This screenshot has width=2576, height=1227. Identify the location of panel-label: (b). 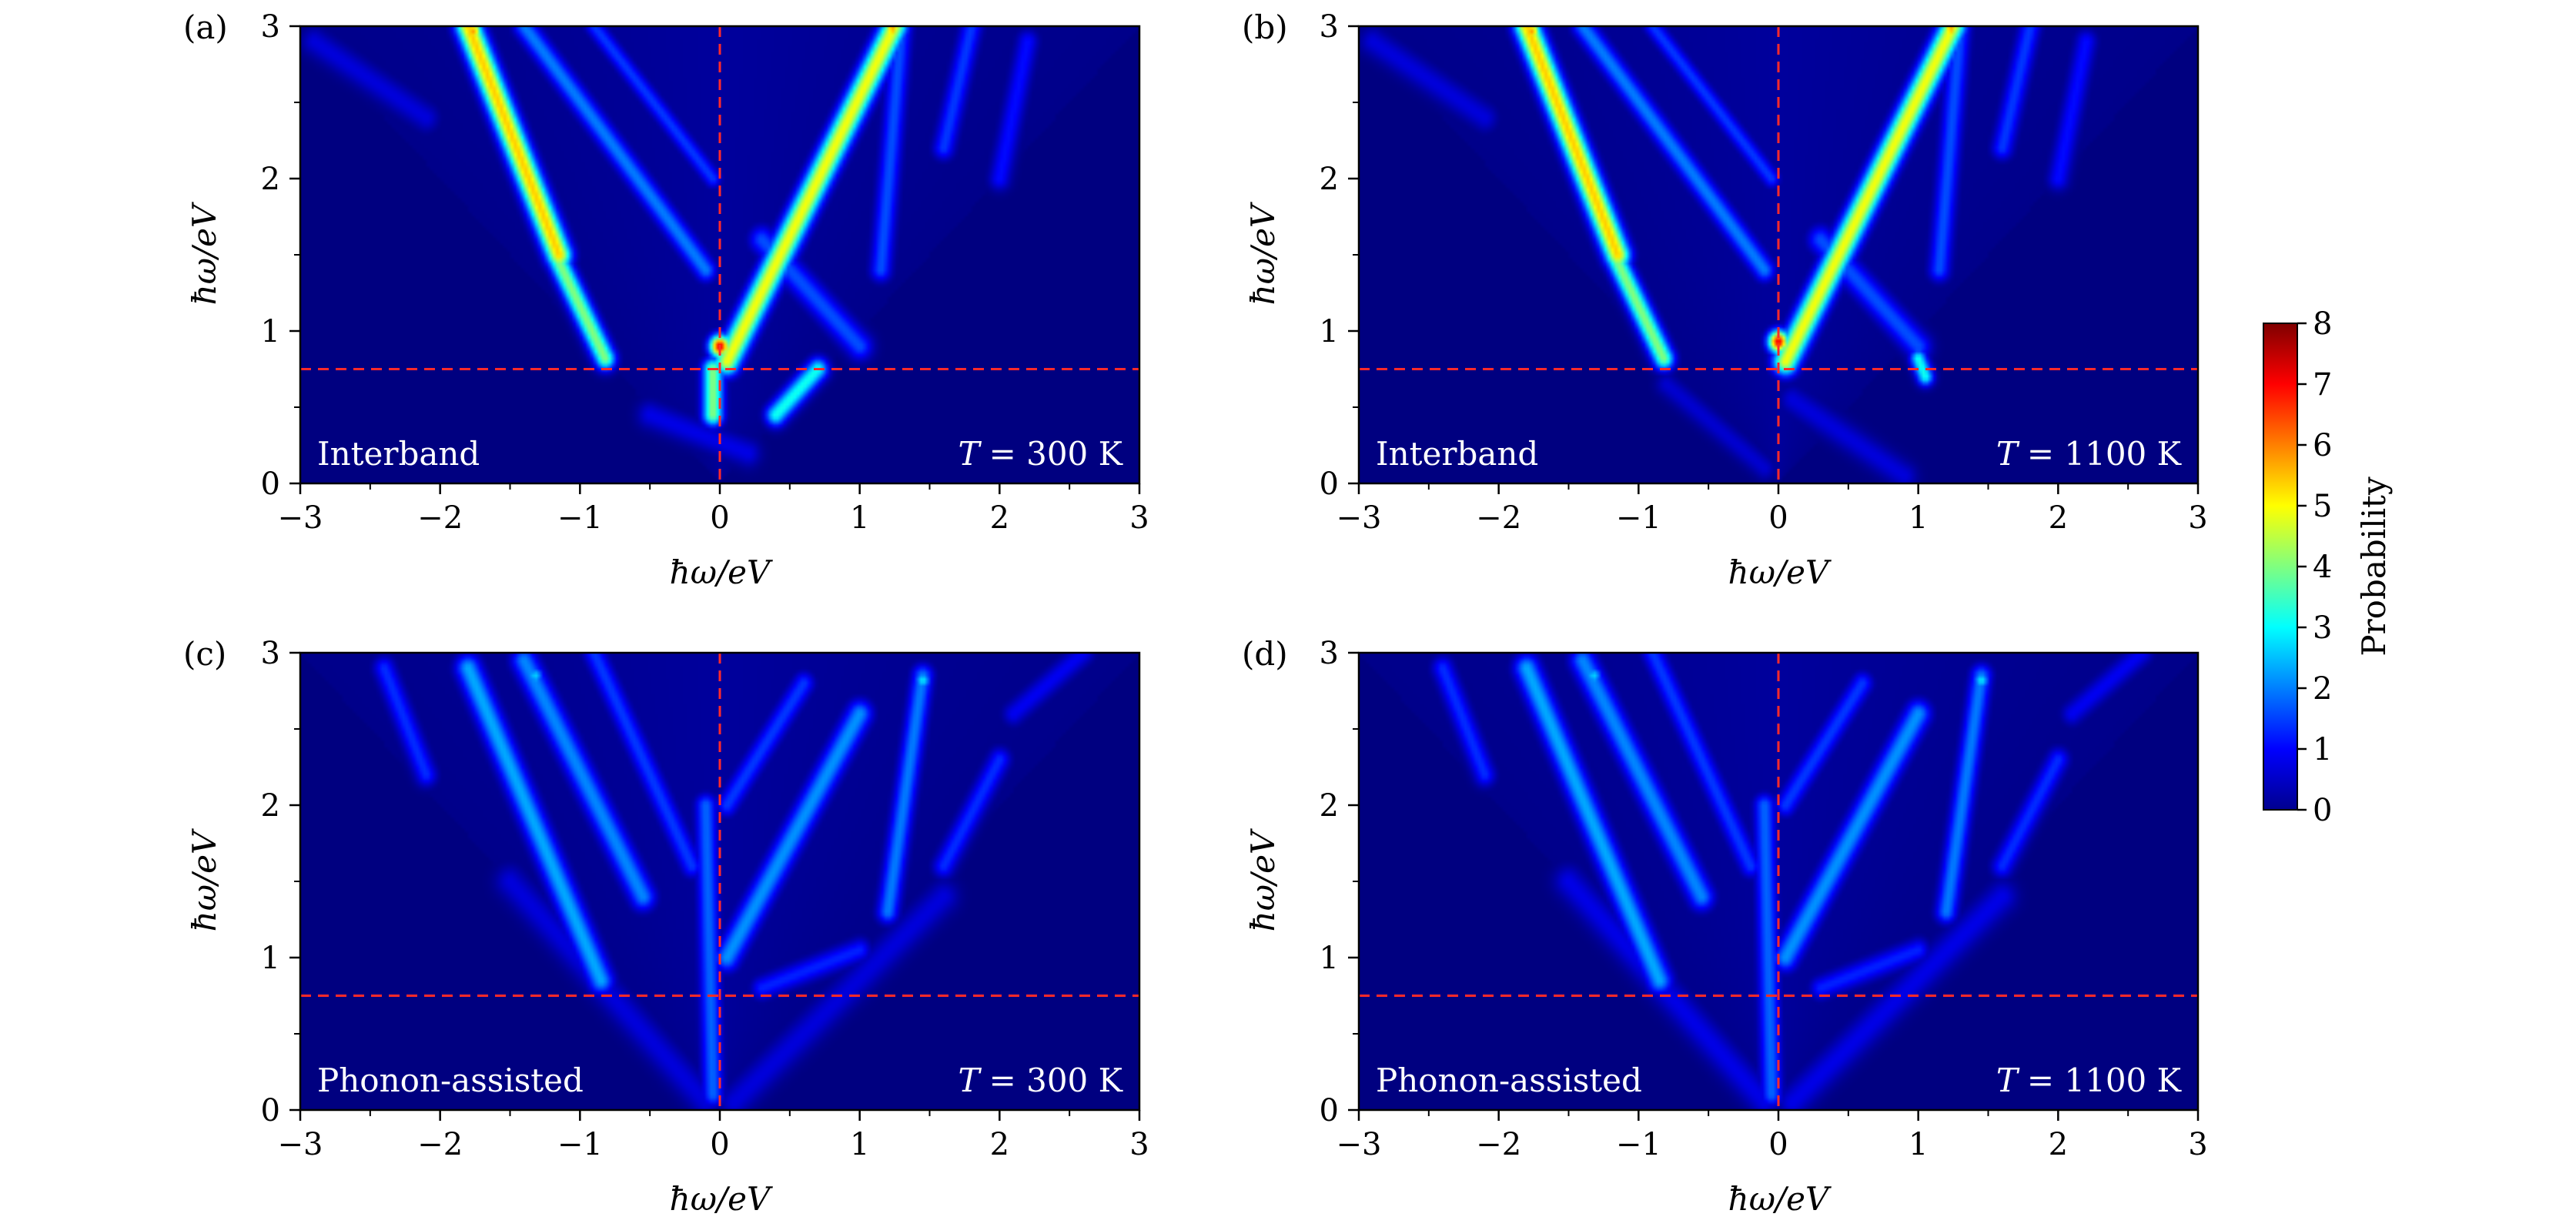
(1265, 27).